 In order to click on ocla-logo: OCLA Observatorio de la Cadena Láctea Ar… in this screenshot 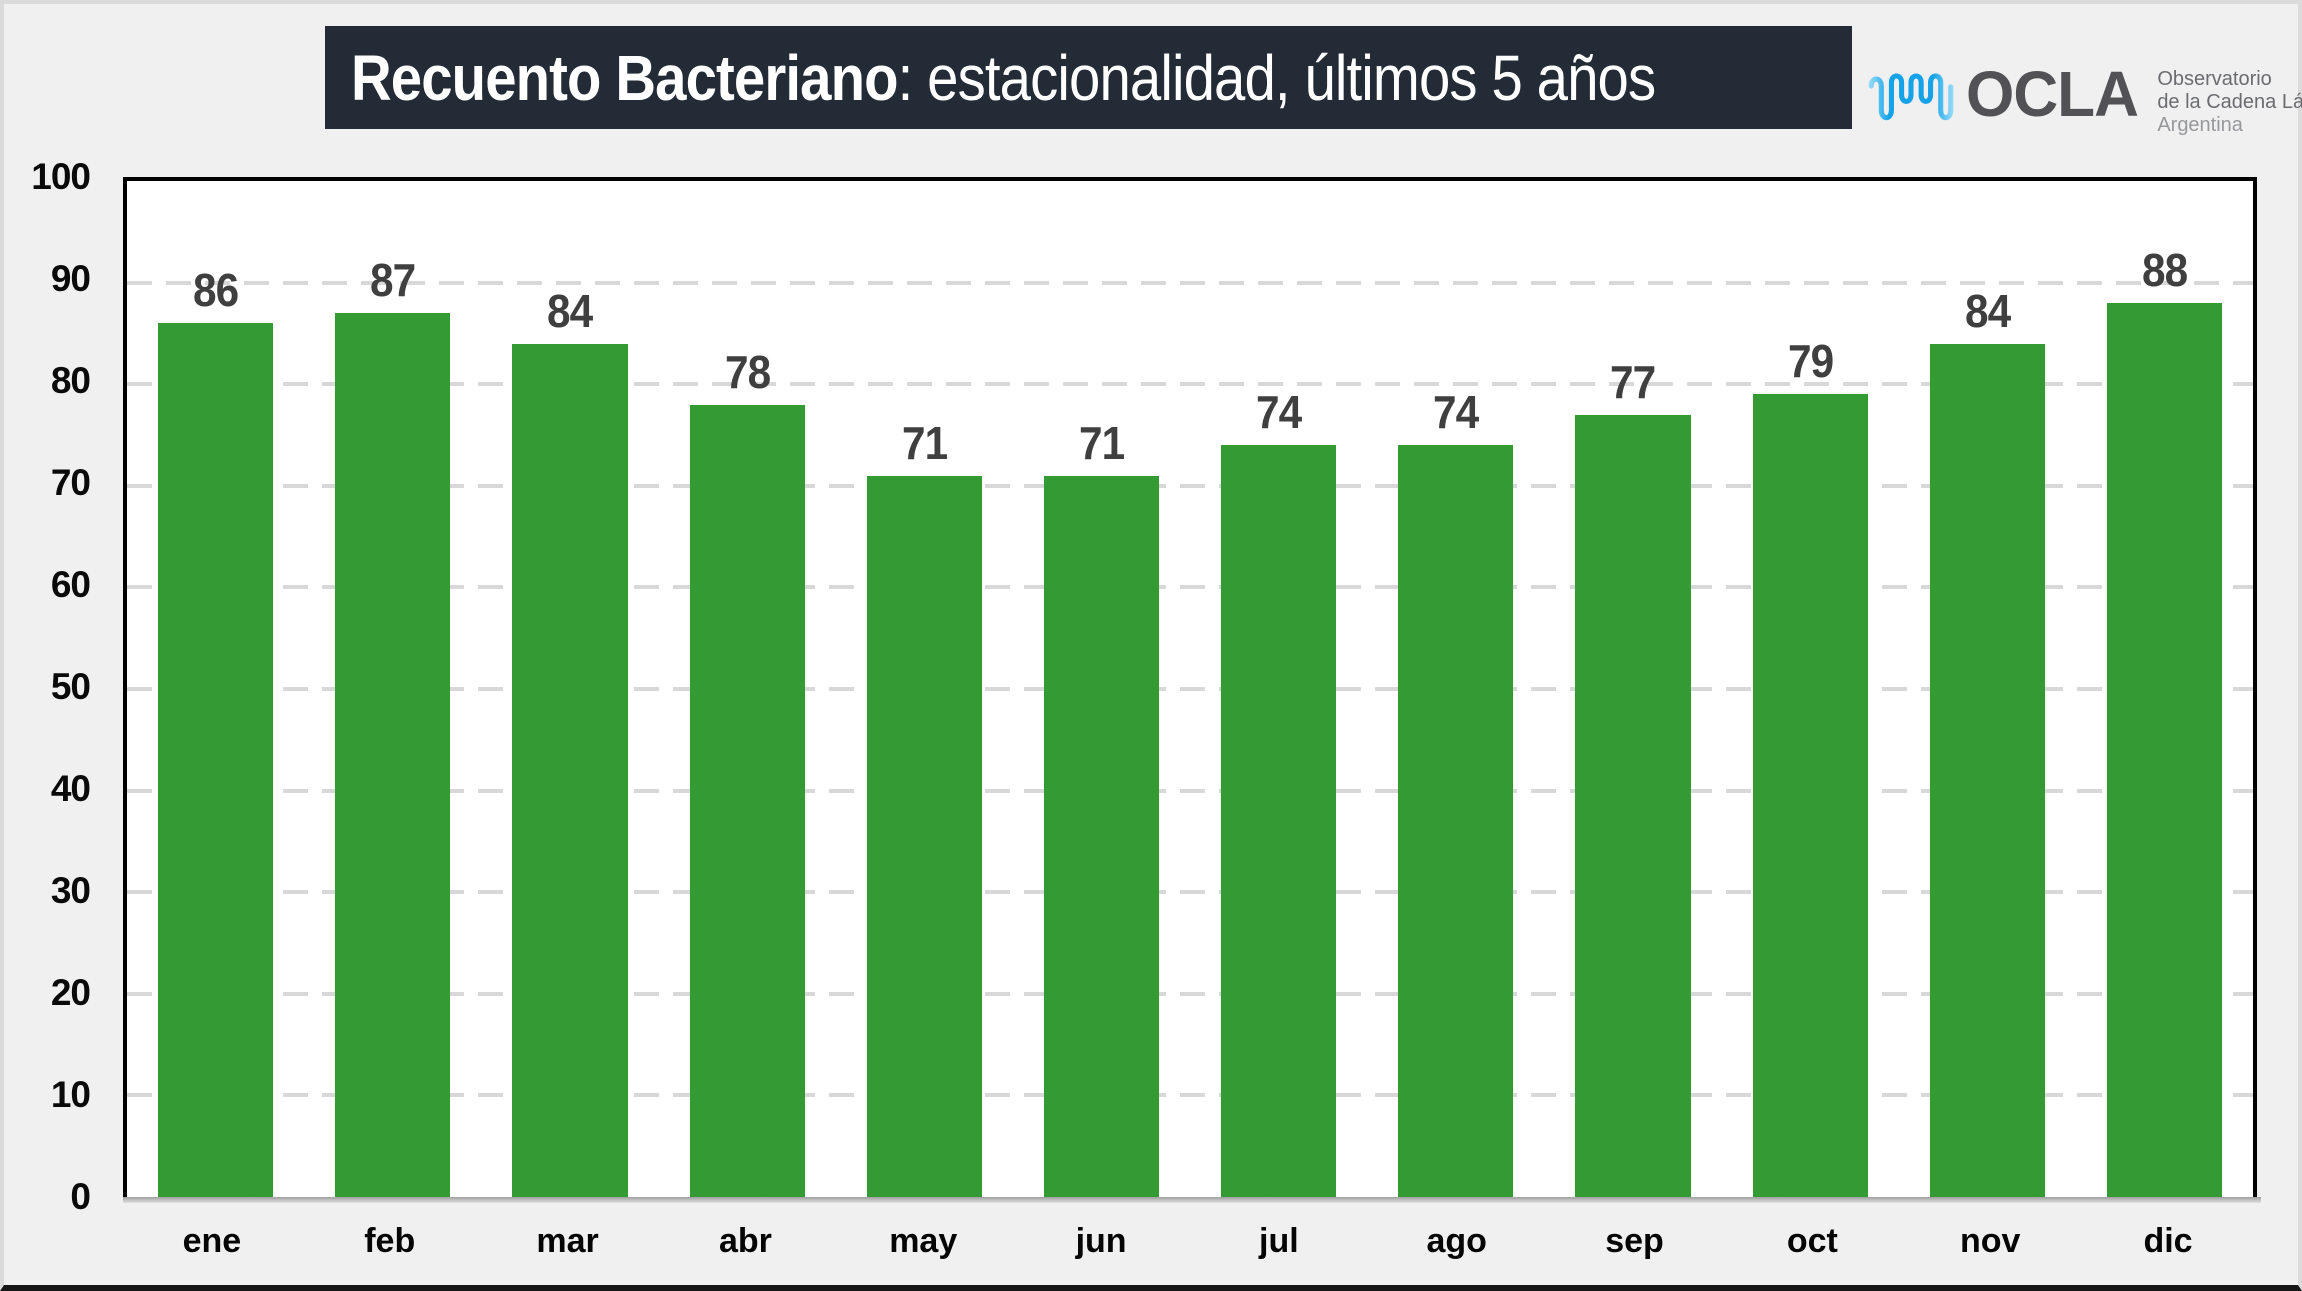, I will do `click(2083, 97)`.